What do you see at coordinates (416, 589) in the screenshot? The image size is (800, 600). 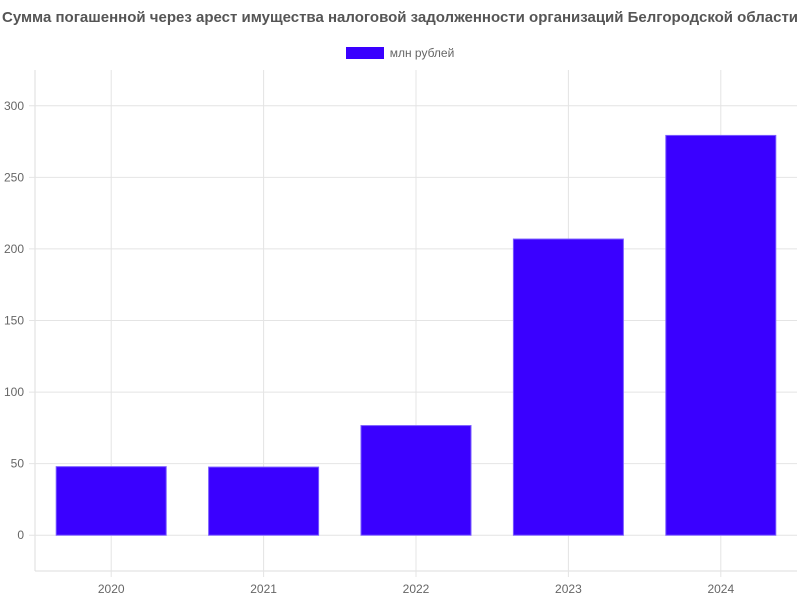 I see `x-tick-label: 2022` at bounding box center [416, 589].